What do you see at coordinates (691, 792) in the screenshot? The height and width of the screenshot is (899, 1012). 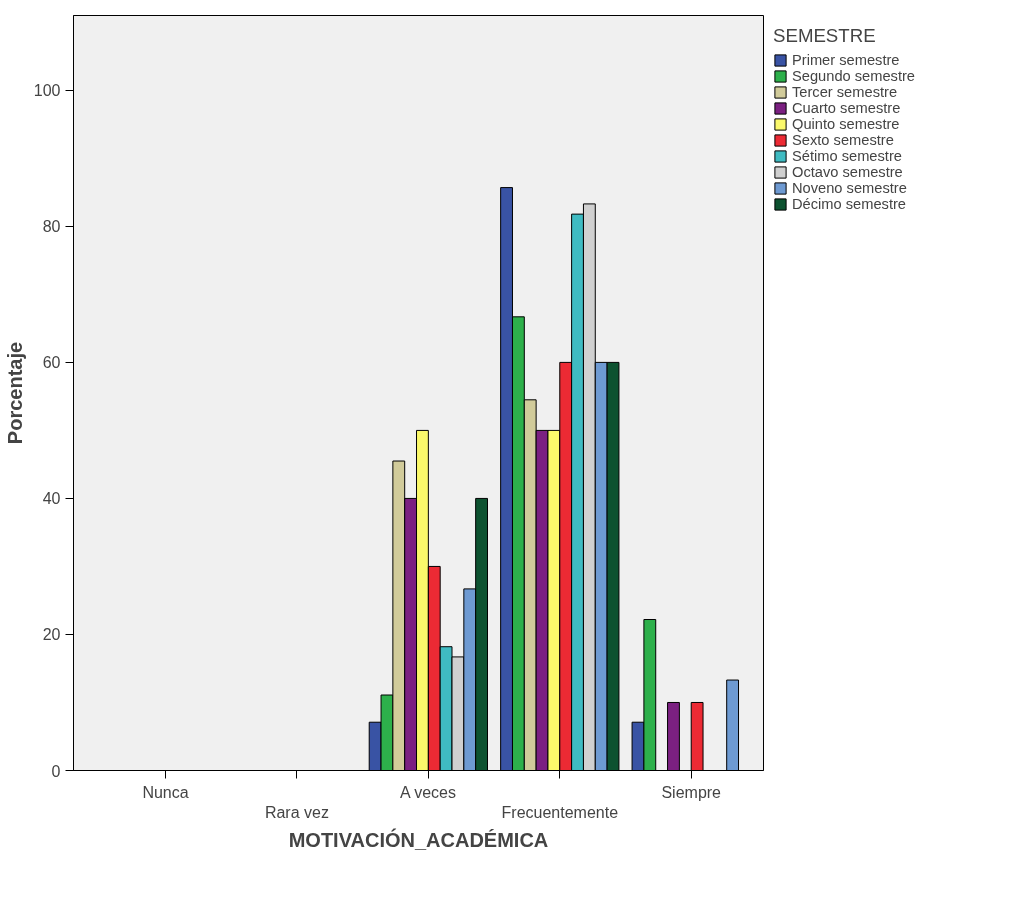 I see `x-tick-label: Siempre` at bounding box center [691, 792].